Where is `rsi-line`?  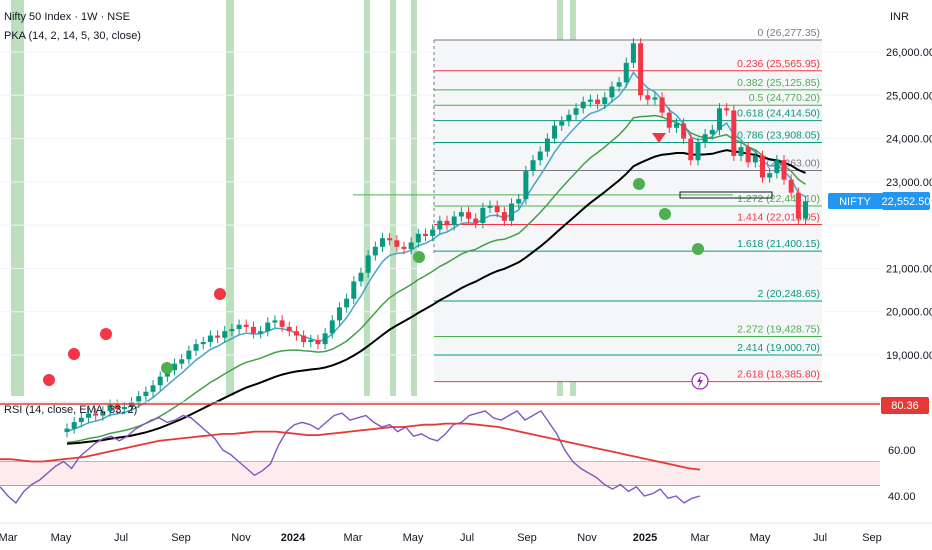
rsi-line is located at coordinates (350, 456).